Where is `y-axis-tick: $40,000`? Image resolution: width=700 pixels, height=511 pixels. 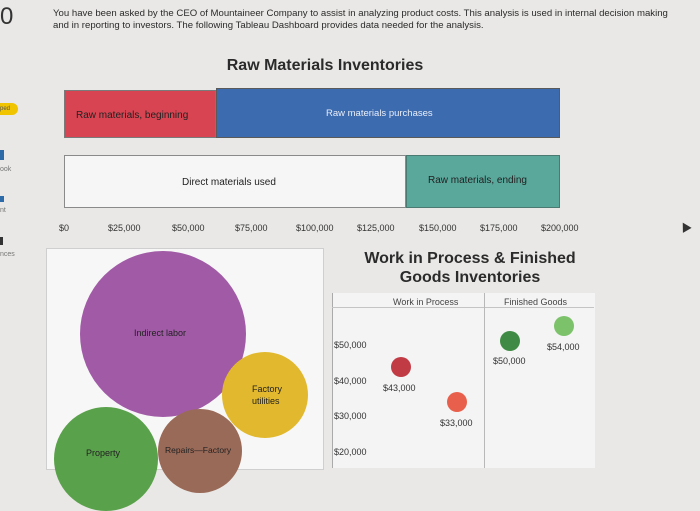
y-axis-tick: $40,000 is located at coordinates (350, 381).